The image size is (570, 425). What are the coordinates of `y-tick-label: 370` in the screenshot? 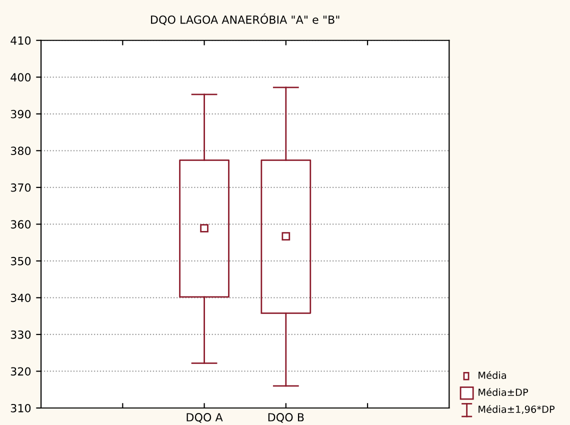 It's located at (20, 187).